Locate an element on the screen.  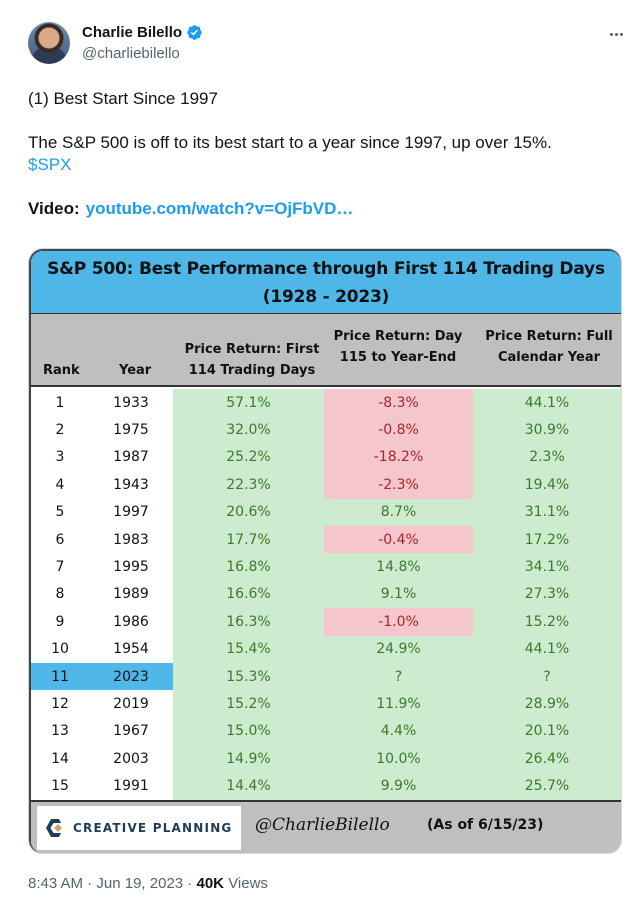
rest-of-year-cell: 4.4% is located at coordinates (398, 731).